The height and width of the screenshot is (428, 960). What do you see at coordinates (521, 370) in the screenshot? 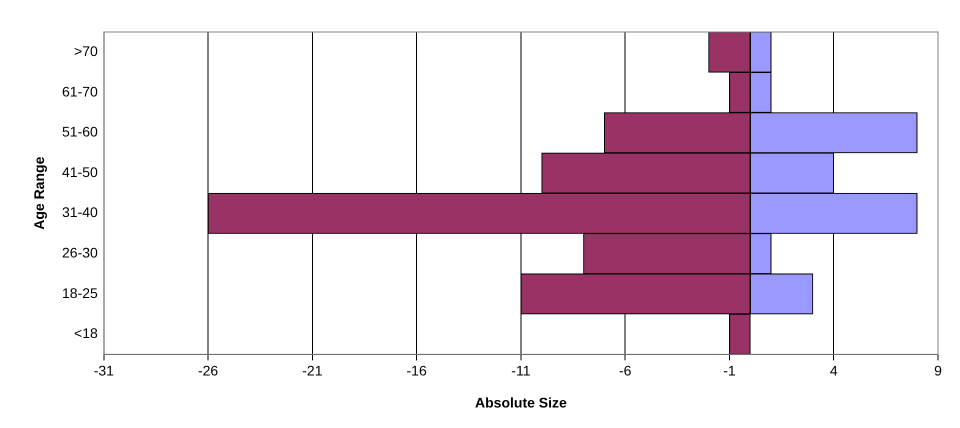
I see `x-tick-label: -11` at bounding box center [521, 370].